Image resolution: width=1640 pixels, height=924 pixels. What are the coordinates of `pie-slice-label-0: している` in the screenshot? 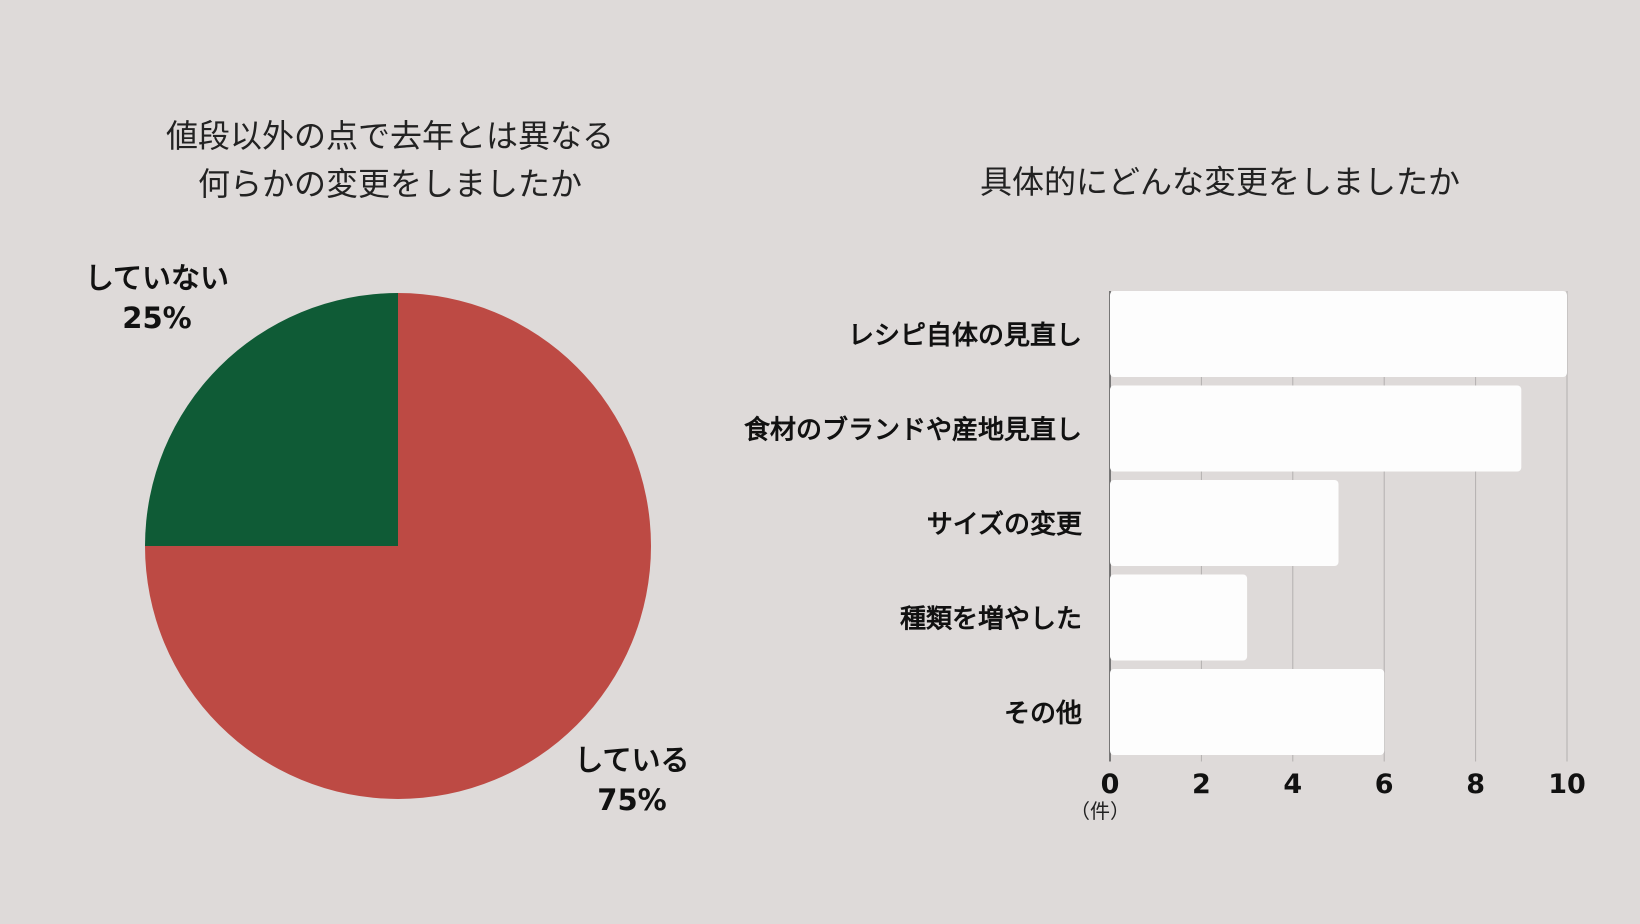 It's located at (631, 760).